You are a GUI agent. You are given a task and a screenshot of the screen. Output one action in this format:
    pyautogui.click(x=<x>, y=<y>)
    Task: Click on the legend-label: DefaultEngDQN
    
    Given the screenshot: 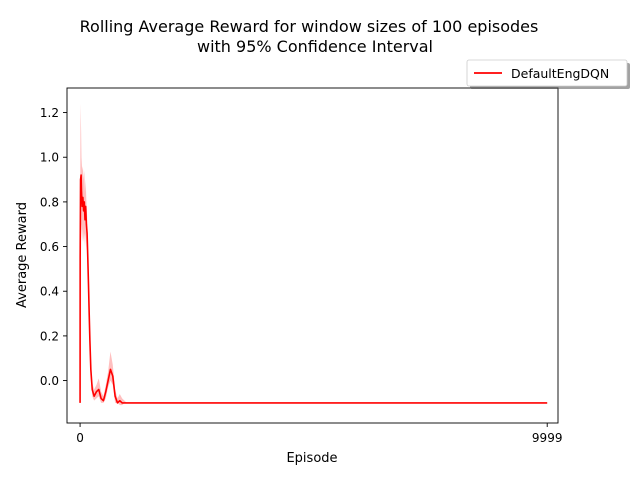 What is the action you would take?
    pyautogui.click(x=560, y=73)
    